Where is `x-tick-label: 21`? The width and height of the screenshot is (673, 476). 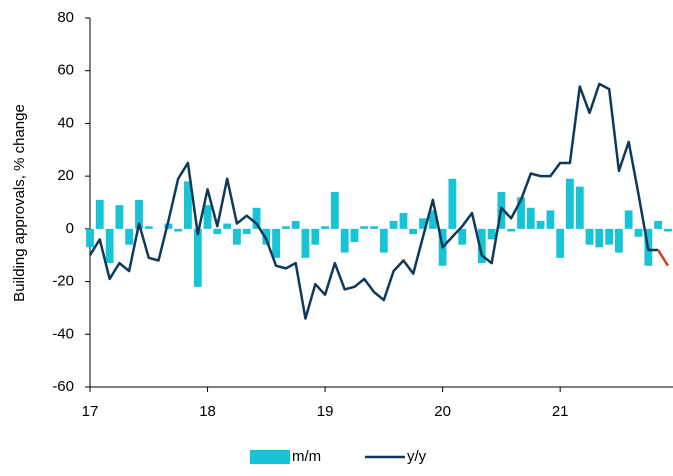
x-tick-label: 21 is located at coordinates (560, 411).